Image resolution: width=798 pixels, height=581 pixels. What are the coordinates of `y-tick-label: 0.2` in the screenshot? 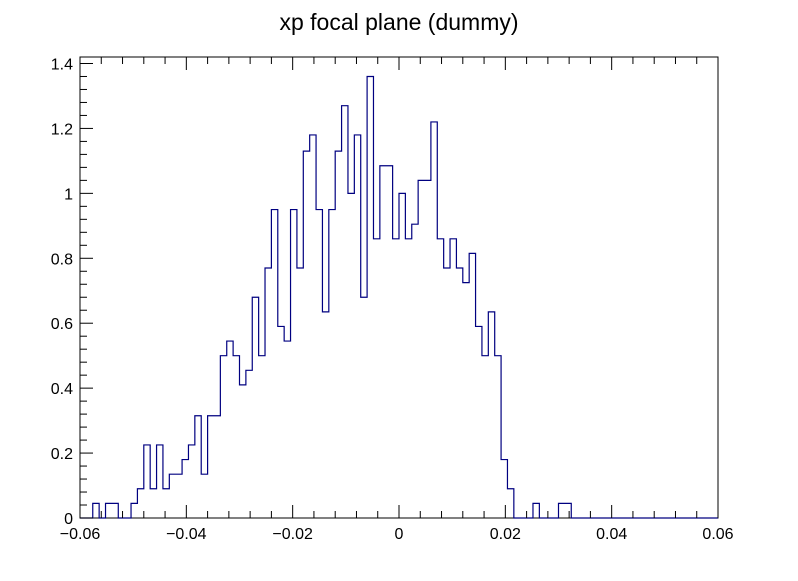 It's located at (62, 454).